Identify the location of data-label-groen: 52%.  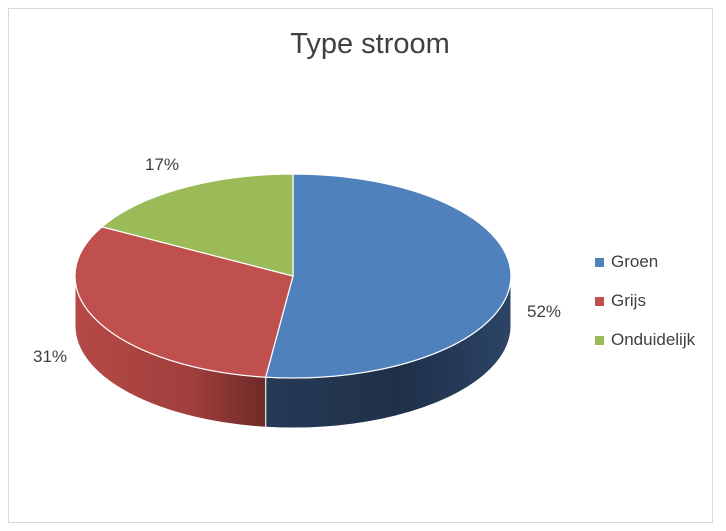
(544, 311).